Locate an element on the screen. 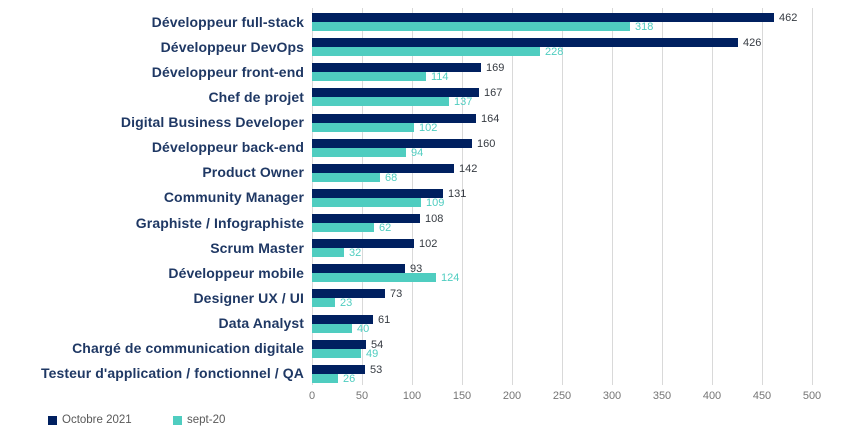 The width and height of the screenshot is (843, 436). legend-item-octobre-2021: Octobre 2021 is located at coordinates (90, 420).